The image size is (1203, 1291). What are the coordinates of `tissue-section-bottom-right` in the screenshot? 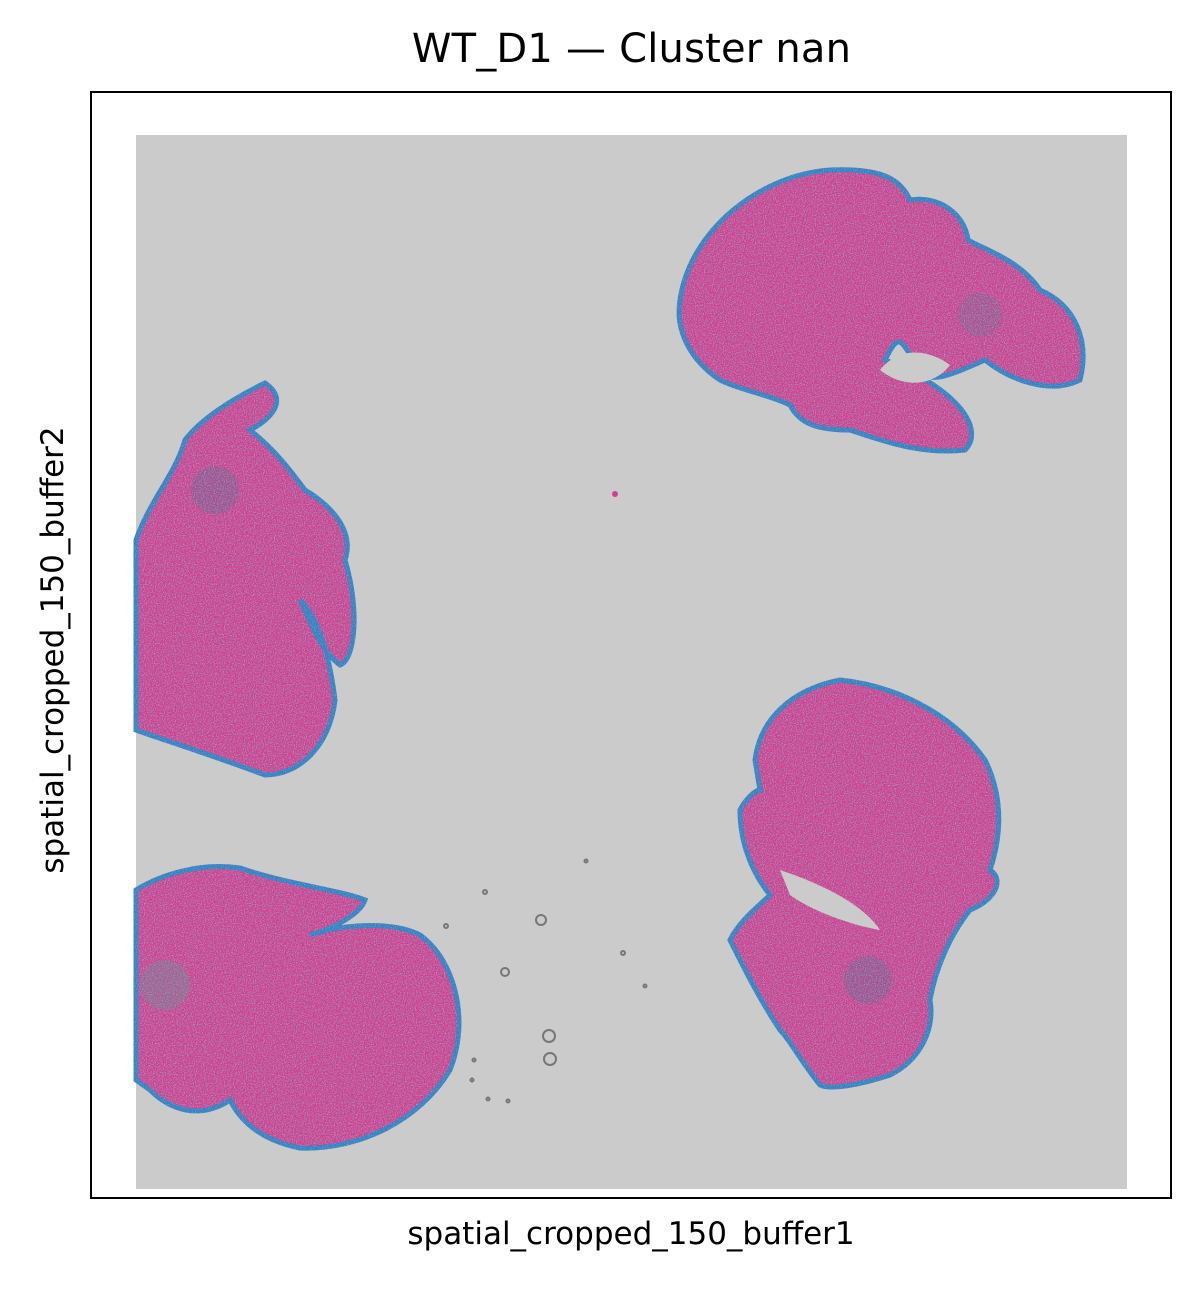 It's located at (864, 883).